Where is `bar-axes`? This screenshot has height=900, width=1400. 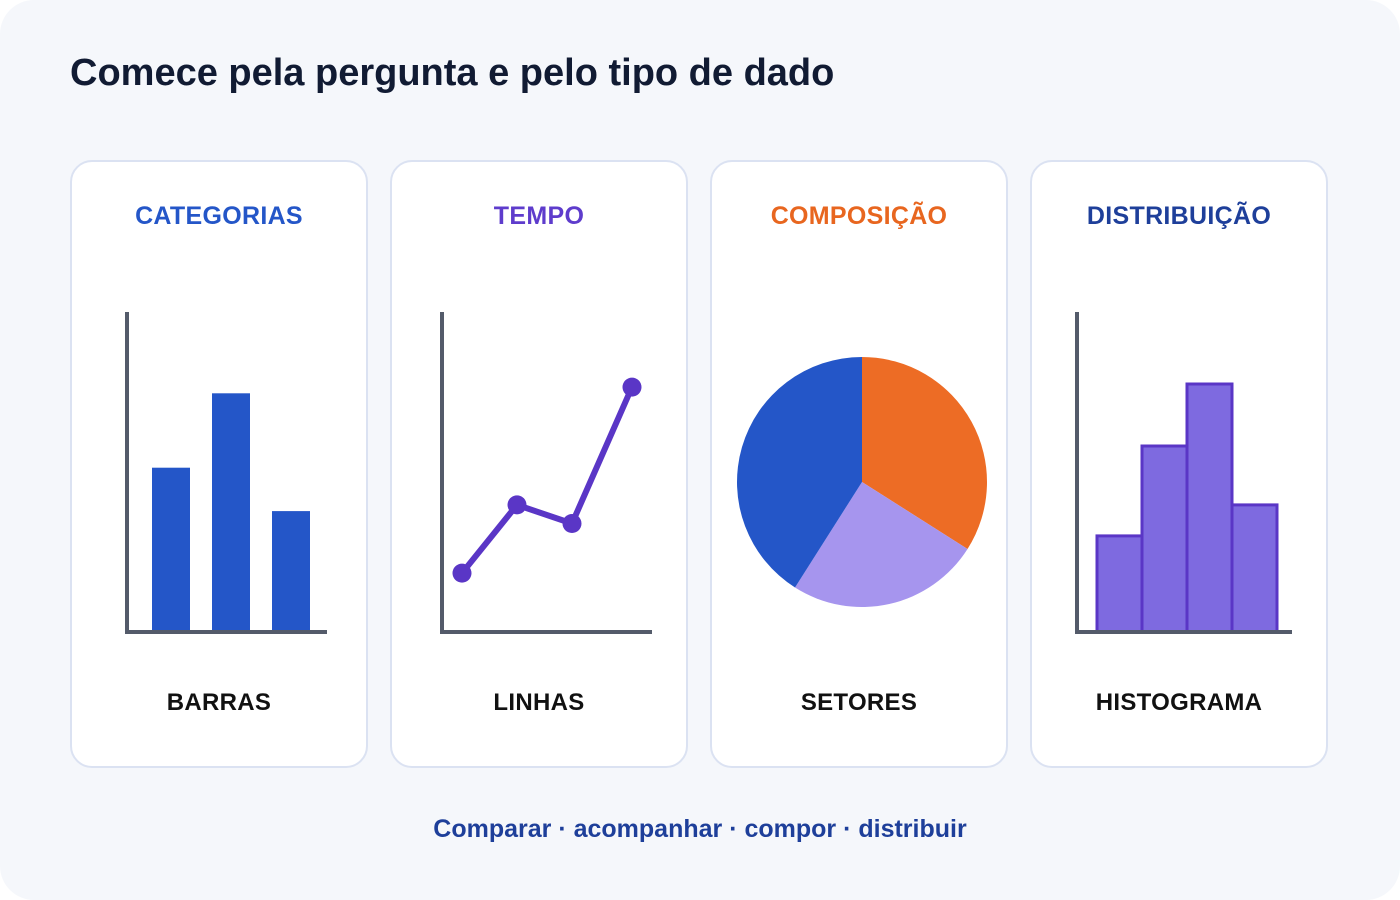
bar-axes is located at coordinates (226, 473).